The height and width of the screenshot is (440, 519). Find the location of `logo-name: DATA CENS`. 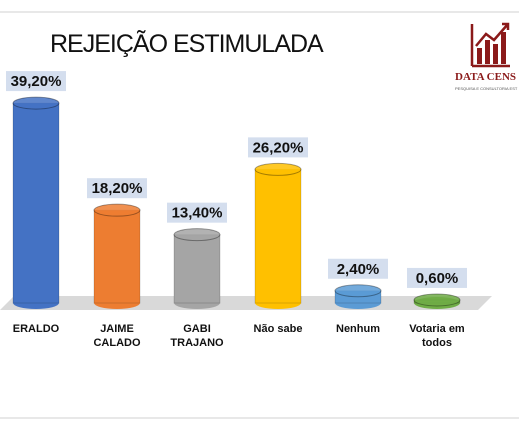

logo-name: DATA CENS is located at coordinates (485, 77).